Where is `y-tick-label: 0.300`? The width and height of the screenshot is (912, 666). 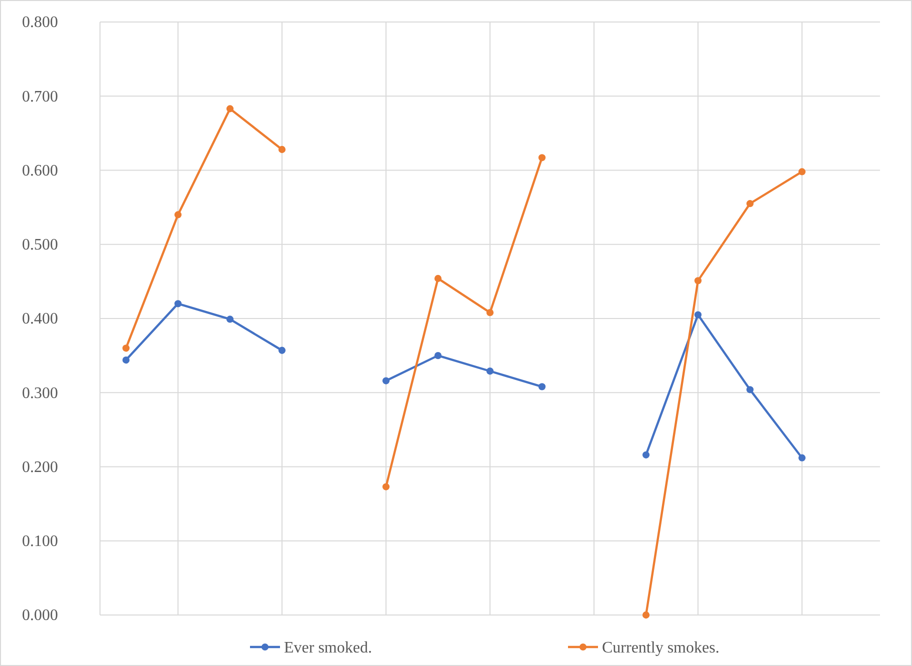 y-tick-label: 0.300 is located at coordinates (40, 393).